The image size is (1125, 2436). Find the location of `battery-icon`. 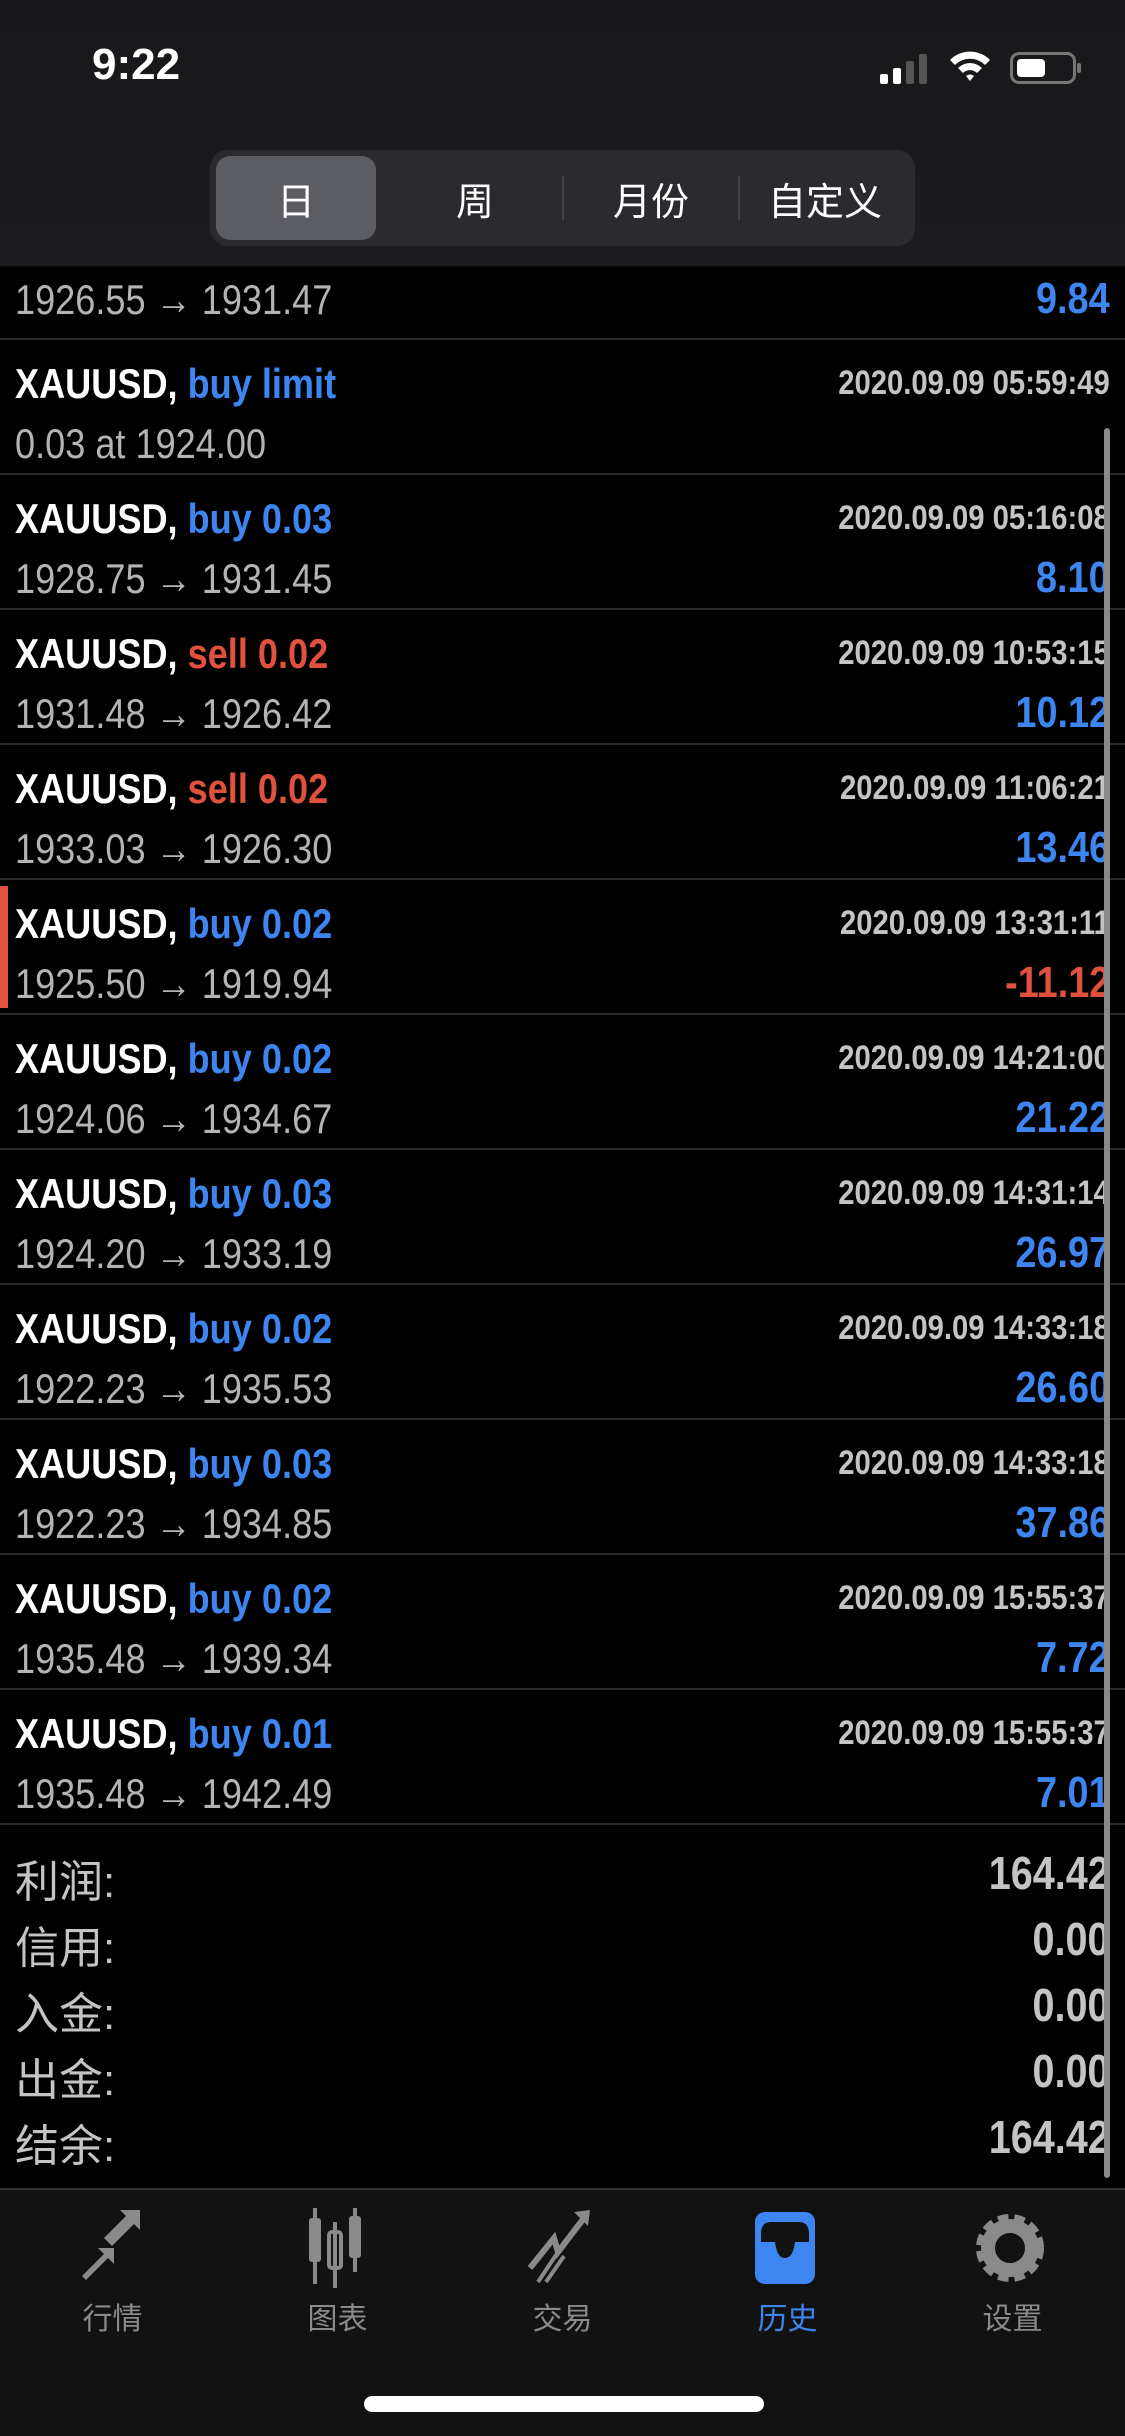

battery-icon is located at coordinates (1045, 68).